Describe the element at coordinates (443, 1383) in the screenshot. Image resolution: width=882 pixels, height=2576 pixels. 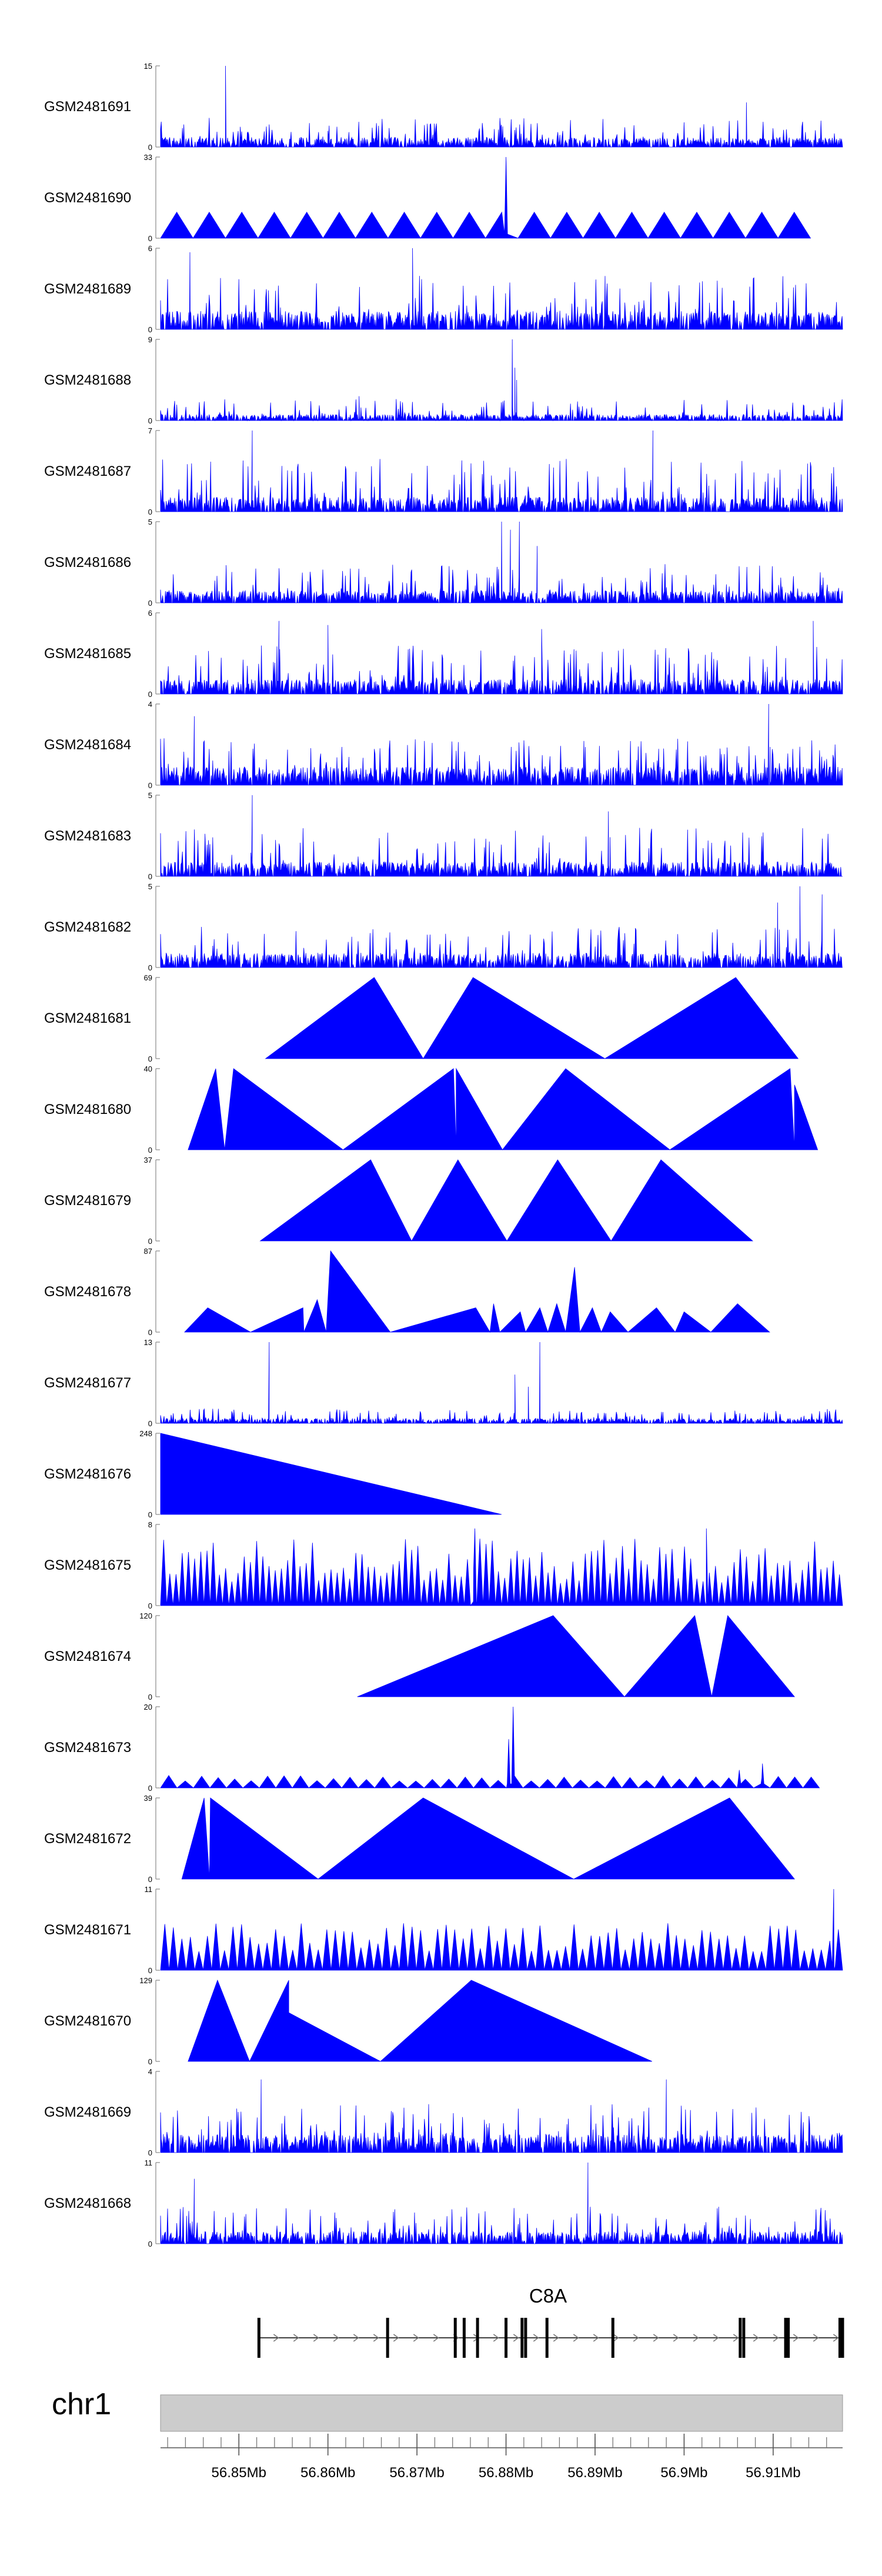
I see `track-gsm2481677: GSM2481677 13 0` at that location.